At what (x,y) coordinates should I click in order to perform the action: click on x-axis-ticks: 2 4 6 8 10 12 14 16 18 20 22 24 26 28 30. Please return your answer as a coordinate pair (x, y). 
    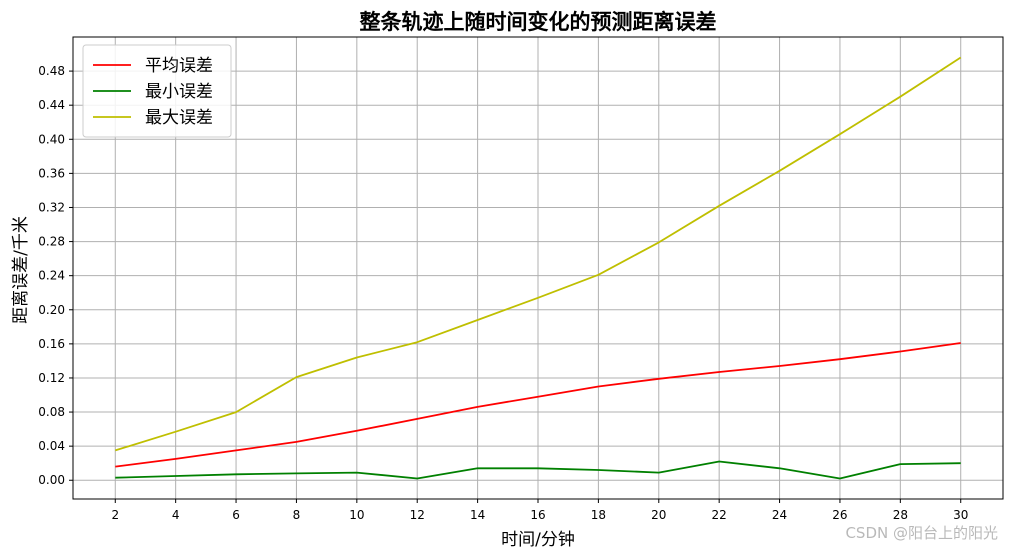
    Looking at the image, I should click on (539, 510).